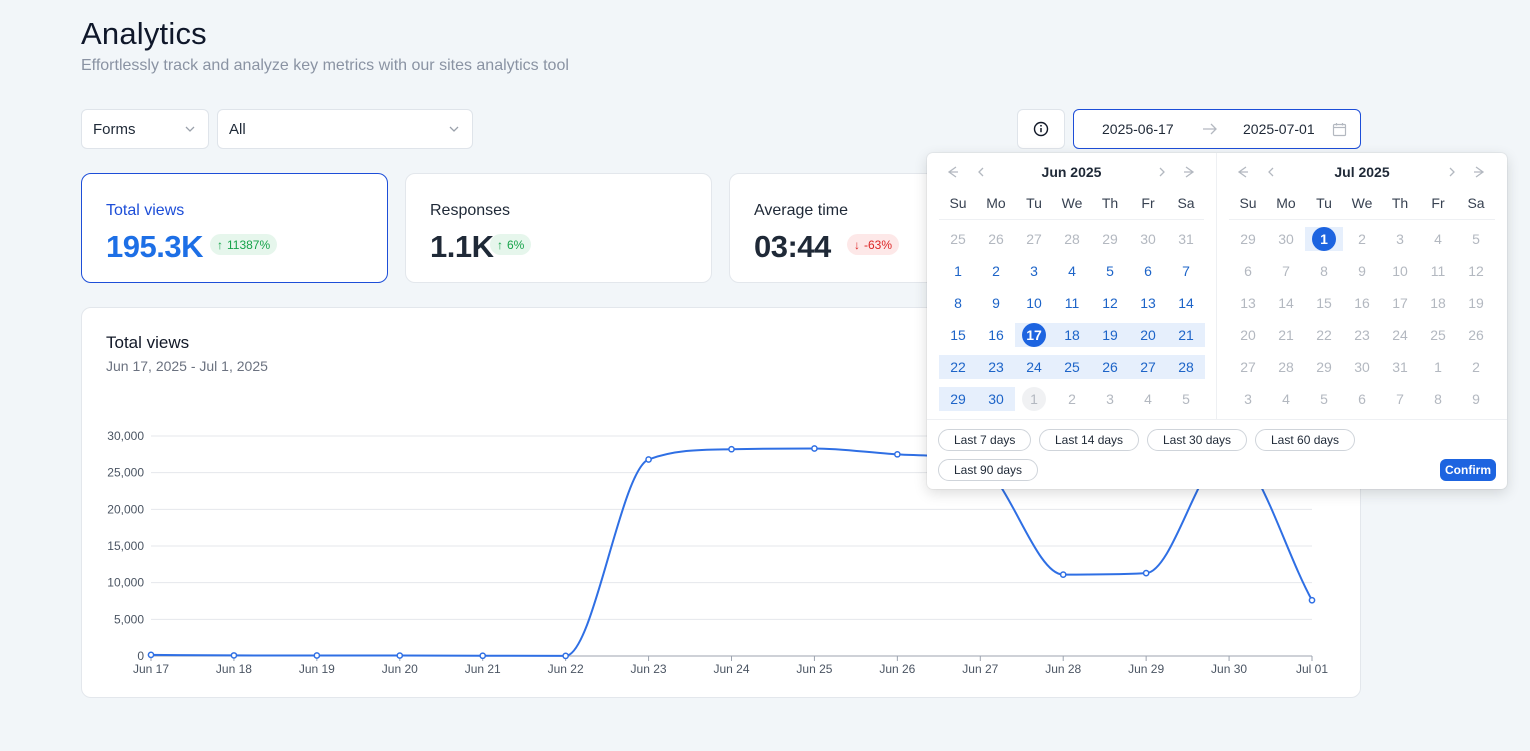  What do you see at coordinates (1089, 440) in the screenshot?
I see `preset-button: Last 14 days` at bounding box center [1089, 440].